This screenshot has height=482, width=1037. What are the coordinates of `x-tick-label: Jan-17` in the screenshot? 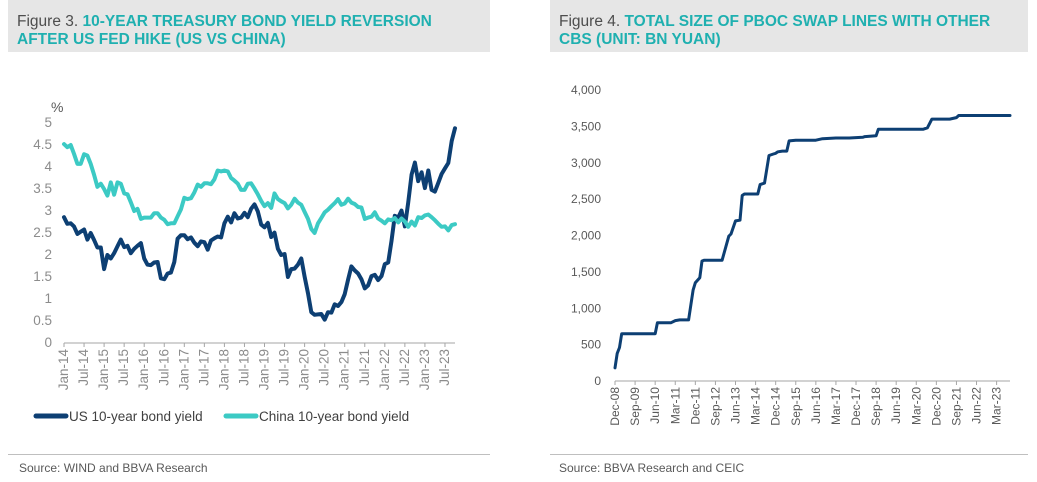 It's located at (183, 369).